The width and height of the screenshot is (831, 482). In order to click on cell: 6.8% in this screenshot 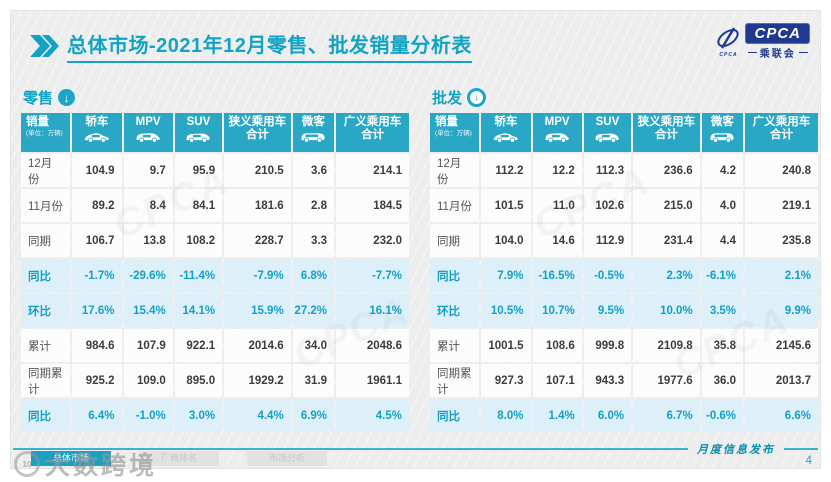, I will do `click(313, 275)`.